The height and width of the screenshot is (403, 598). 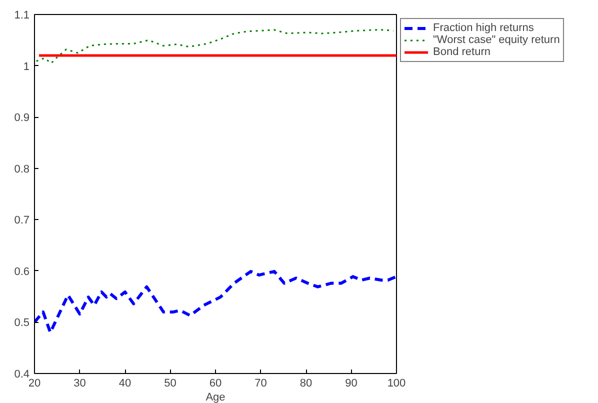 What do you see at coordinates (22, 272) in the screenshot?
I see `y-tick-label: 0.6` at bounding box center [22, 272].